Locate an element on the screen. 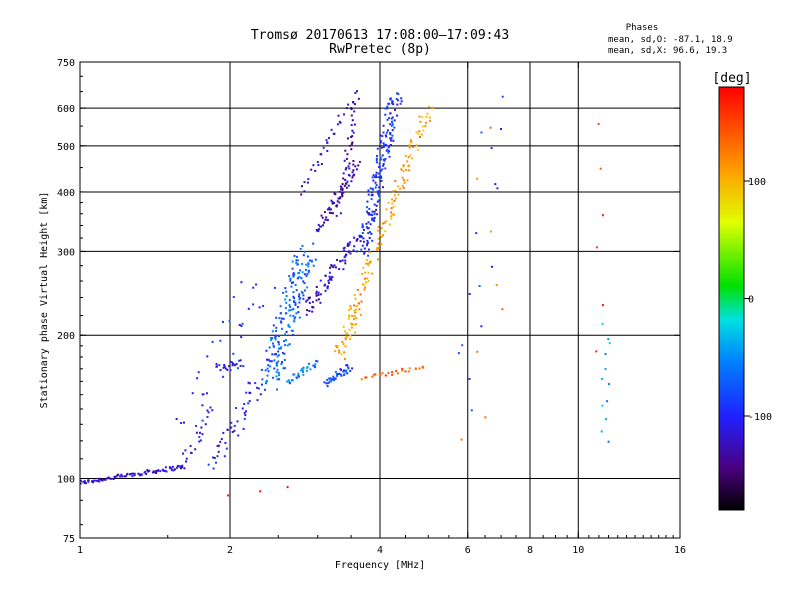 The image size is (800, 600). y-tick-label: 300 is located at coordinates (66, 252).